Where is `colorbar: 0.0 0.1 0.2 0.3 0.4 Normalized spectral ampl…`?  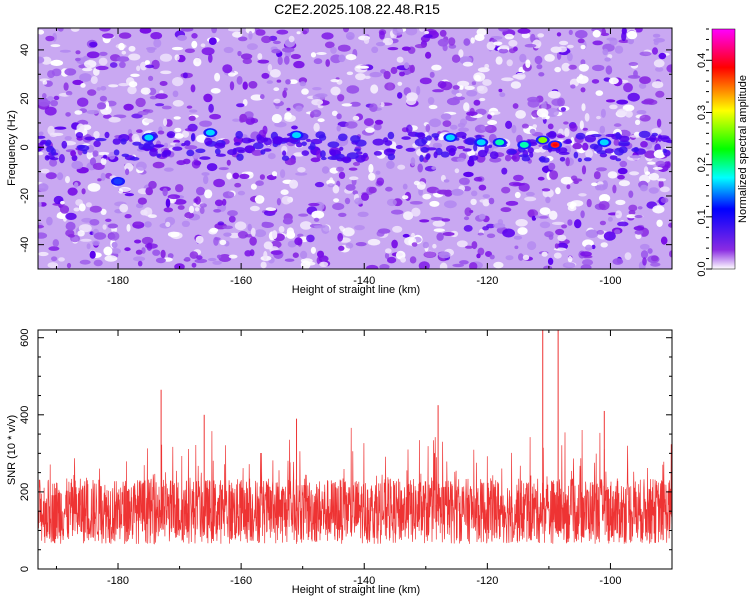
colorbar: 0.0 0.1 0.2 0.3 0.4 Normalized spectral ampl… is located at coordinates (722, 152).